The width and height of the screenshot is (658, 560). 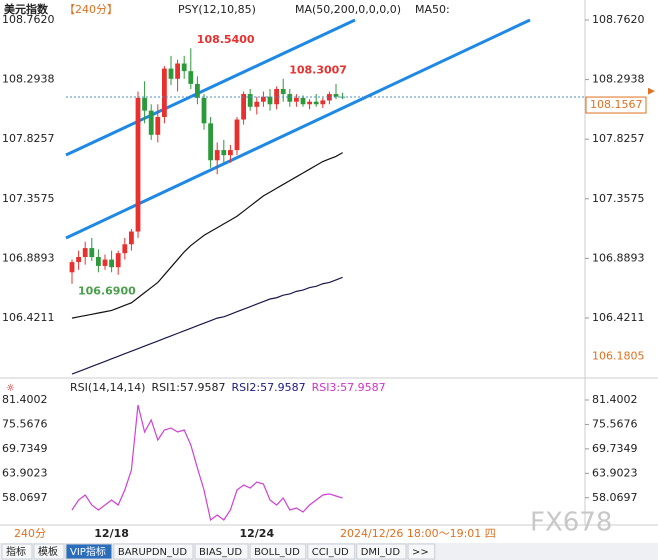 What do you see at coordinates (349, 387) in the screenshot?
I see `indicator-label: RSI3:57.9587` at bounding box center [349, 387].